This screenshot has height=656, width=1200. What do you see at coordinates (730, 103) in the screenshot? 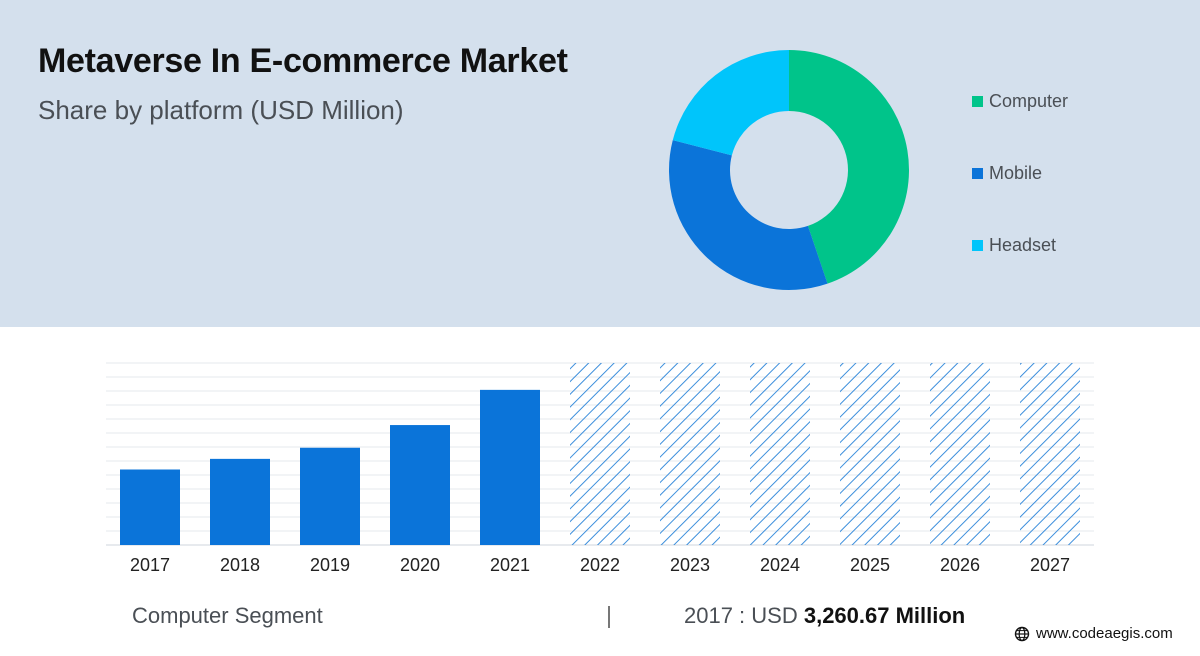
I see `donut-slice-headset` at bounding box center [730, 103].